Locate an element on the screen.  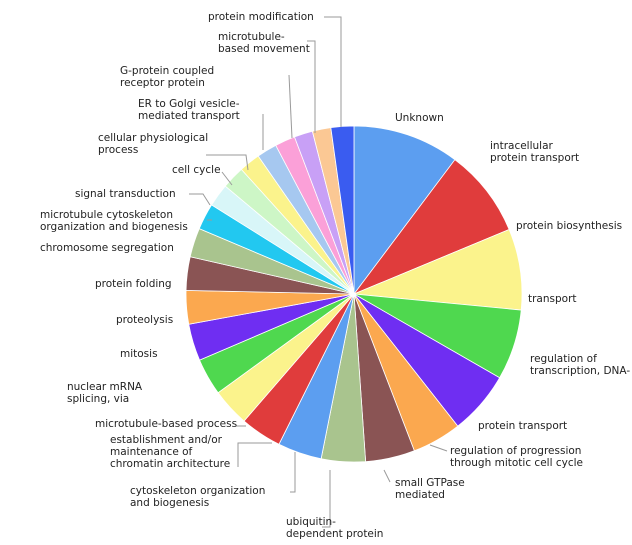
slice-label: cellular physiological process is located at coordinates (153, 144).